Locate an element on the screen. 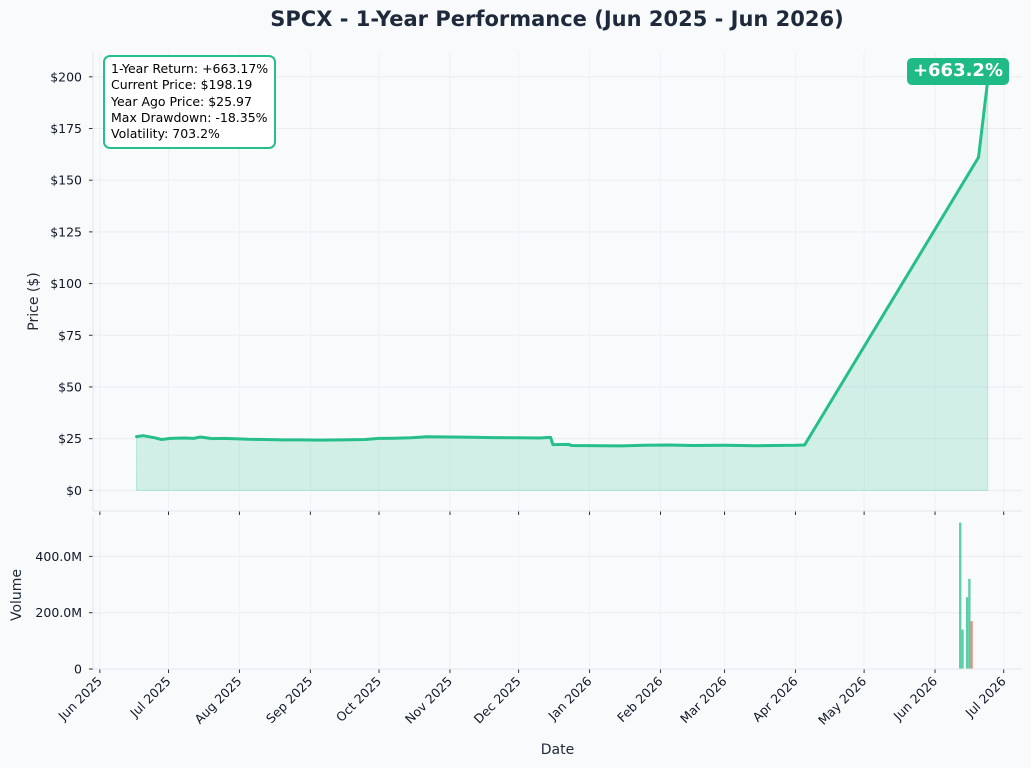 The image size is (1031, 768). price-y-tick-label: $100 is located at coordinates (66, 283).